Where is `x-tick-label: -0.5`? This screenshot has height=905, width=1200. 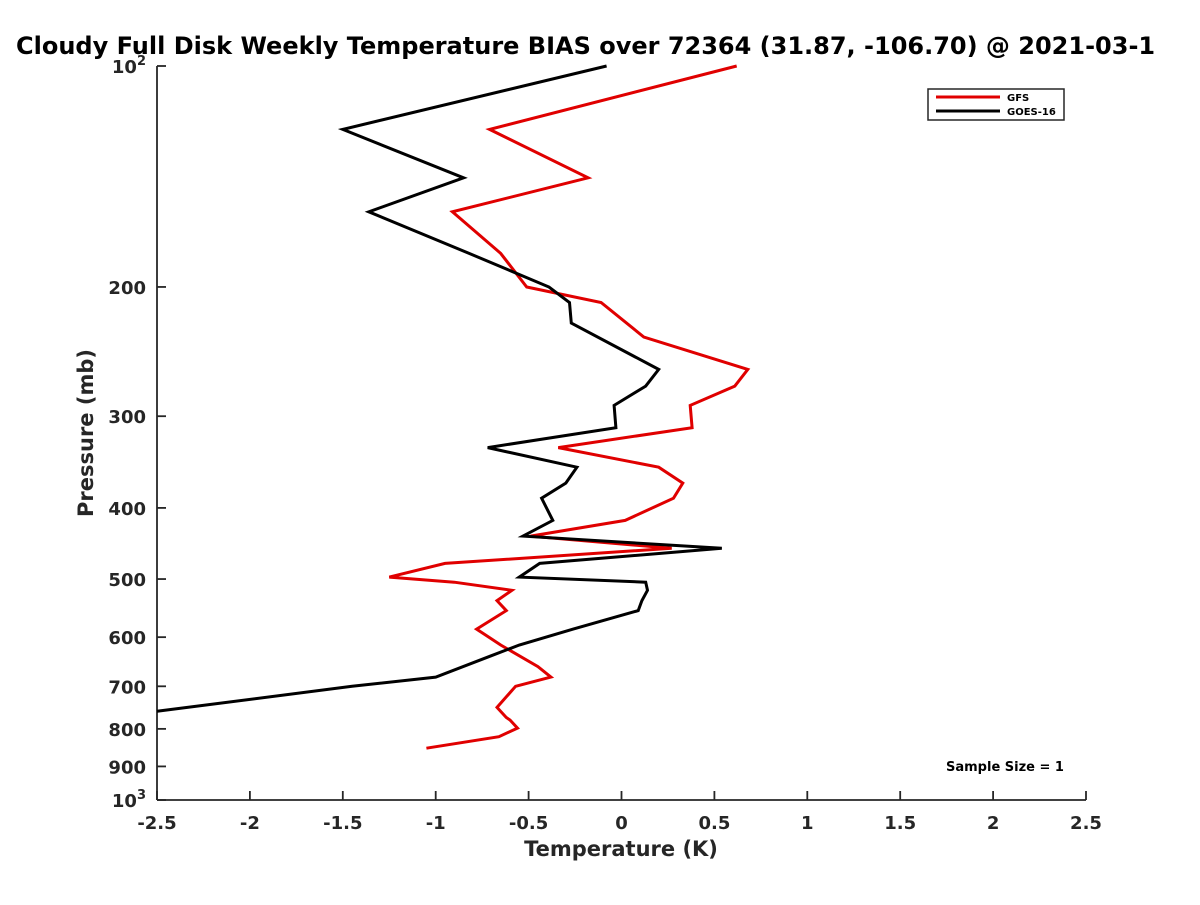 x-tick-label: -0.5 is located at coordinates (528, 823).